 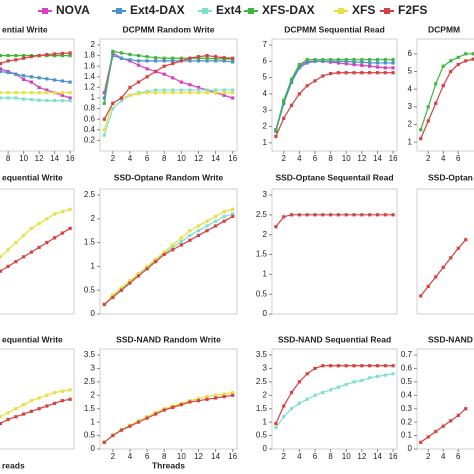 I want to click on panel-title: SSD-Optan, so click(x=450, y=177).